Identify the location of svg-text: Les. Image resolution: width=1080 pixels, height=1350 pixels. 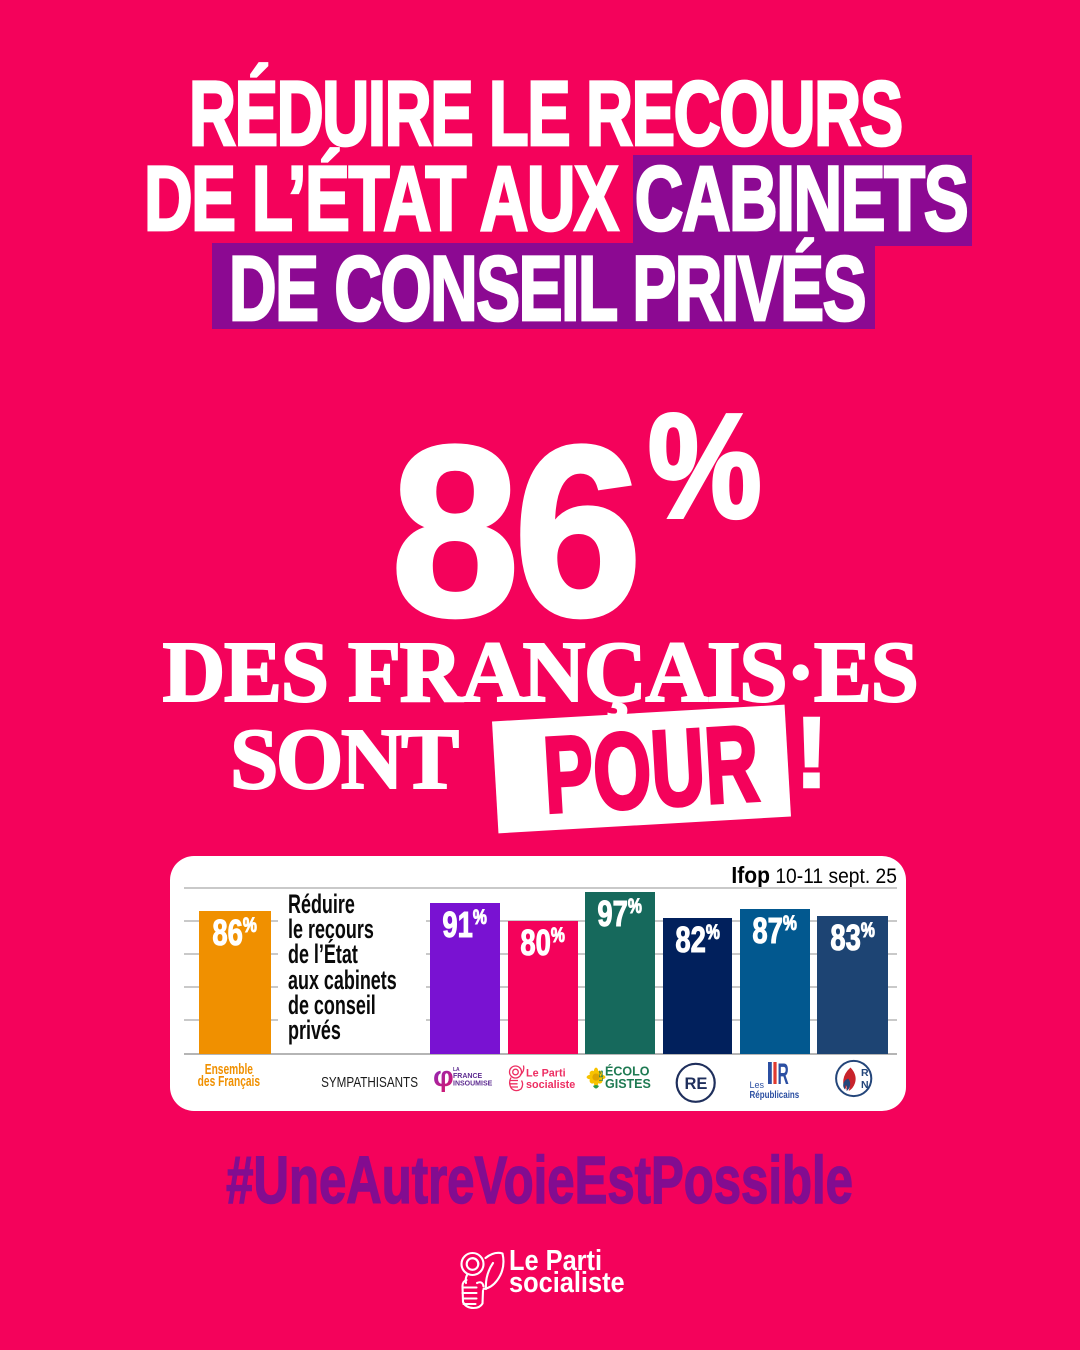
(757, 1085).